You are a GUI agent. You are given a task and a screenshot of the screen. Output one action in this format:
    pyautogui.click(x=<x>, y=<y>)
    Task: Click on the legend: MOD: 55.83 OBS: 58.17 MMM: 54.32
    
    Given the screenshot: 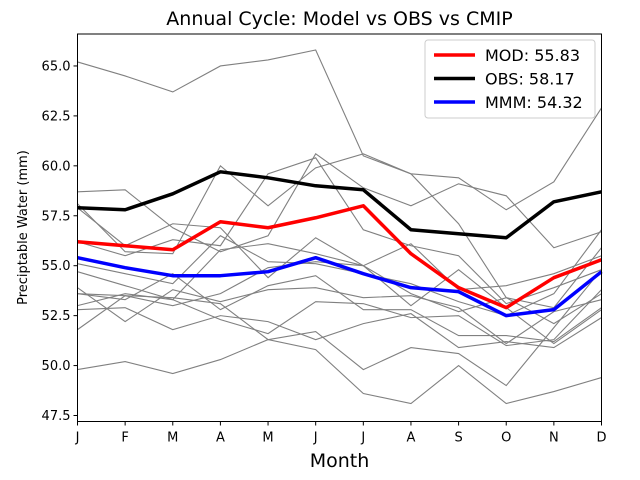 What is the action you would take?
    pyautogui.click(x=510, y=79)
    